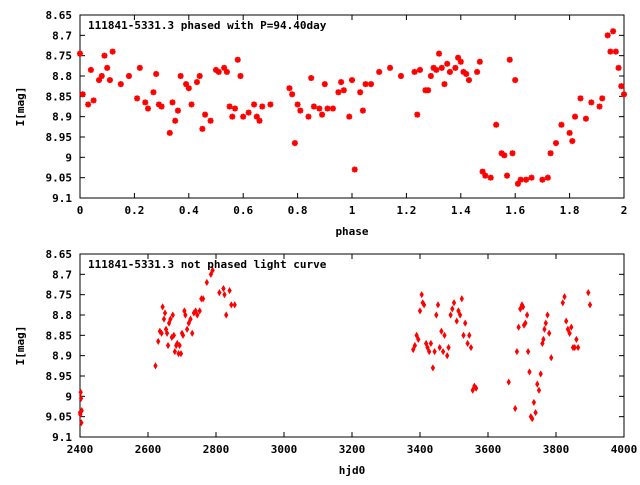  What do you see at coordinates (461, 210) in the screenshot?
I see `x-tick-label: 1.4` at bounding box center [461, 210].